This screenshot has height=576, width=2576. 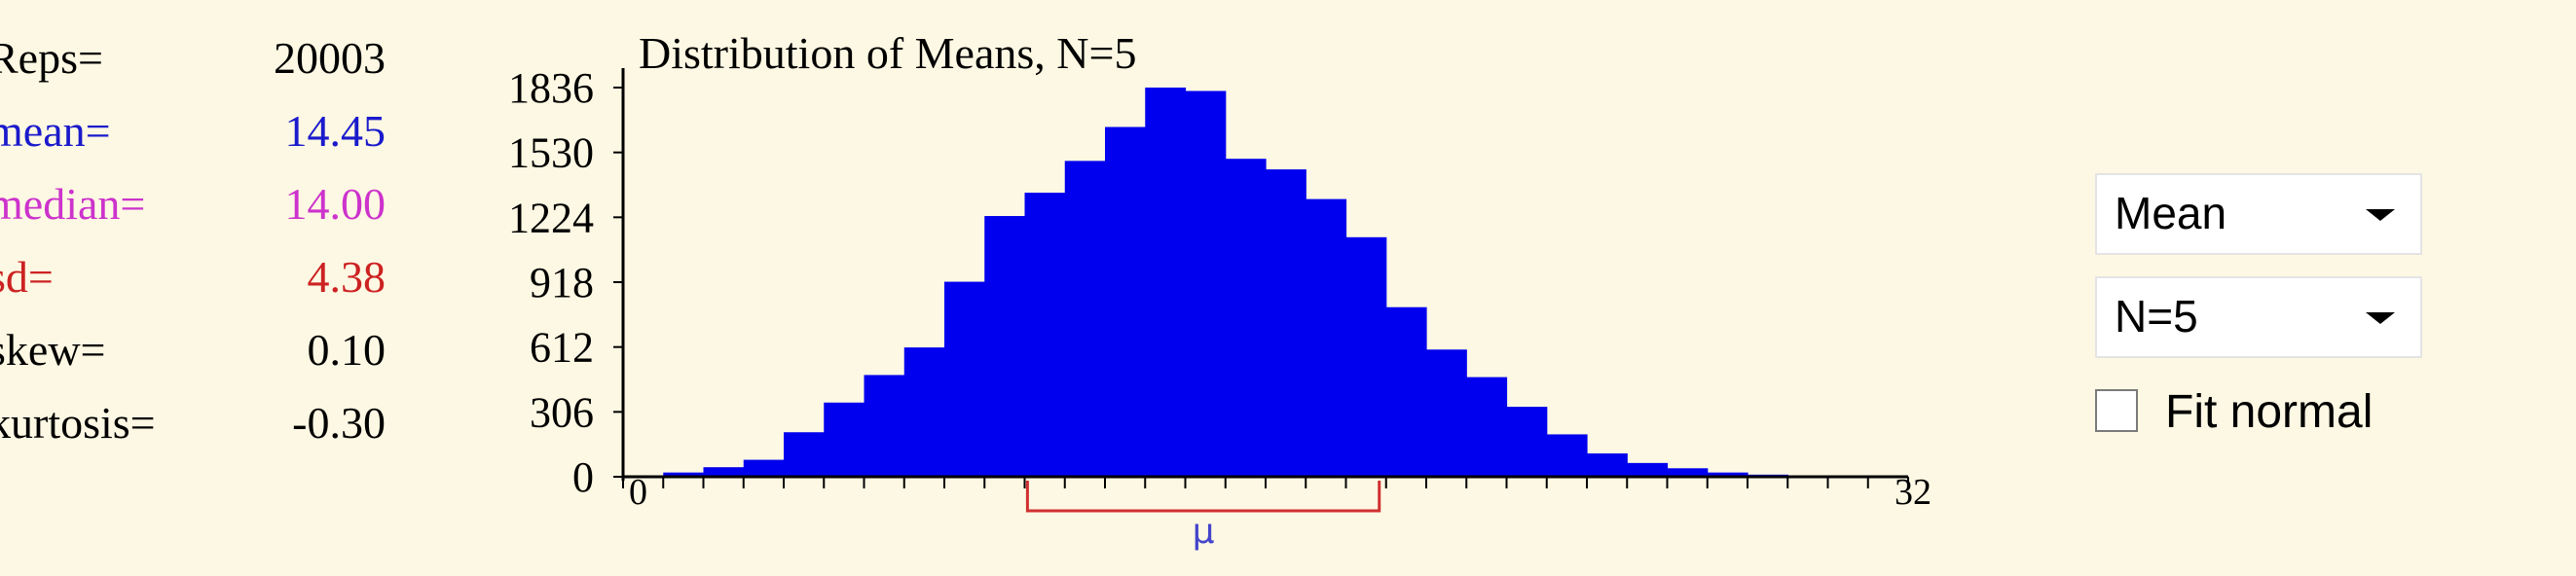 I want to click on stat-row-sd: sd= 4.38, so click(x=204, y=276).